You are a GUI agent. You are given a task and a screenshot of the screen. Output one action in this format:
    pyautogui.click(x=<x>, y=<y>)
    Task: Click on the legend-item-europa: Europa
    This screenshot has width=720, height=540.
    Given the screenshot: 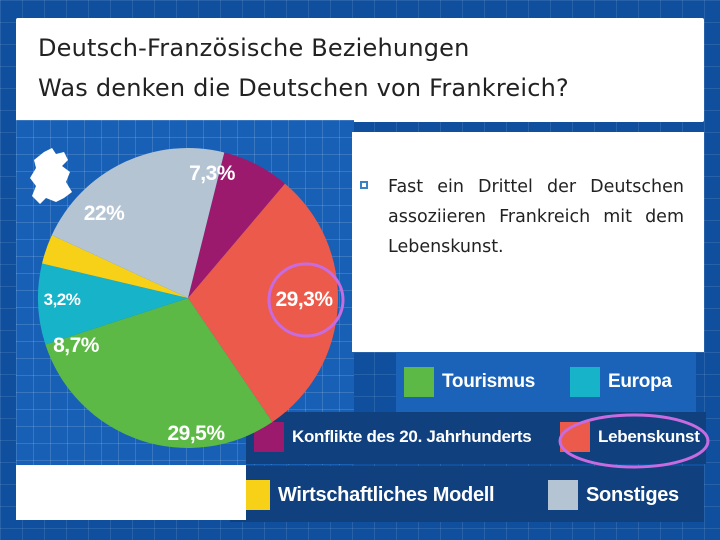 What is the action you would take?
    pyautogui.click(x=621, y=382)
    